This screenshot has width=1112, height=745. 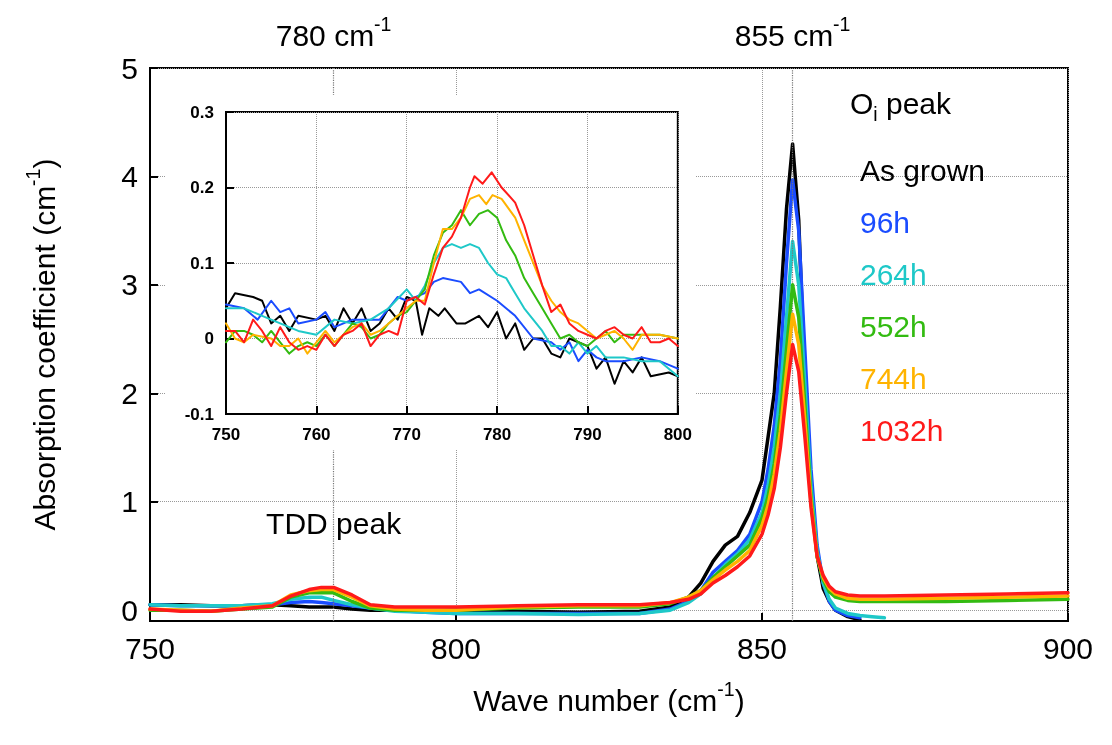 What do you see at coordinates (41, 344) in the screenshot?
I see `y-axis-title: Absorption coefficient (cm-1)` at bounding box center [41, 344].